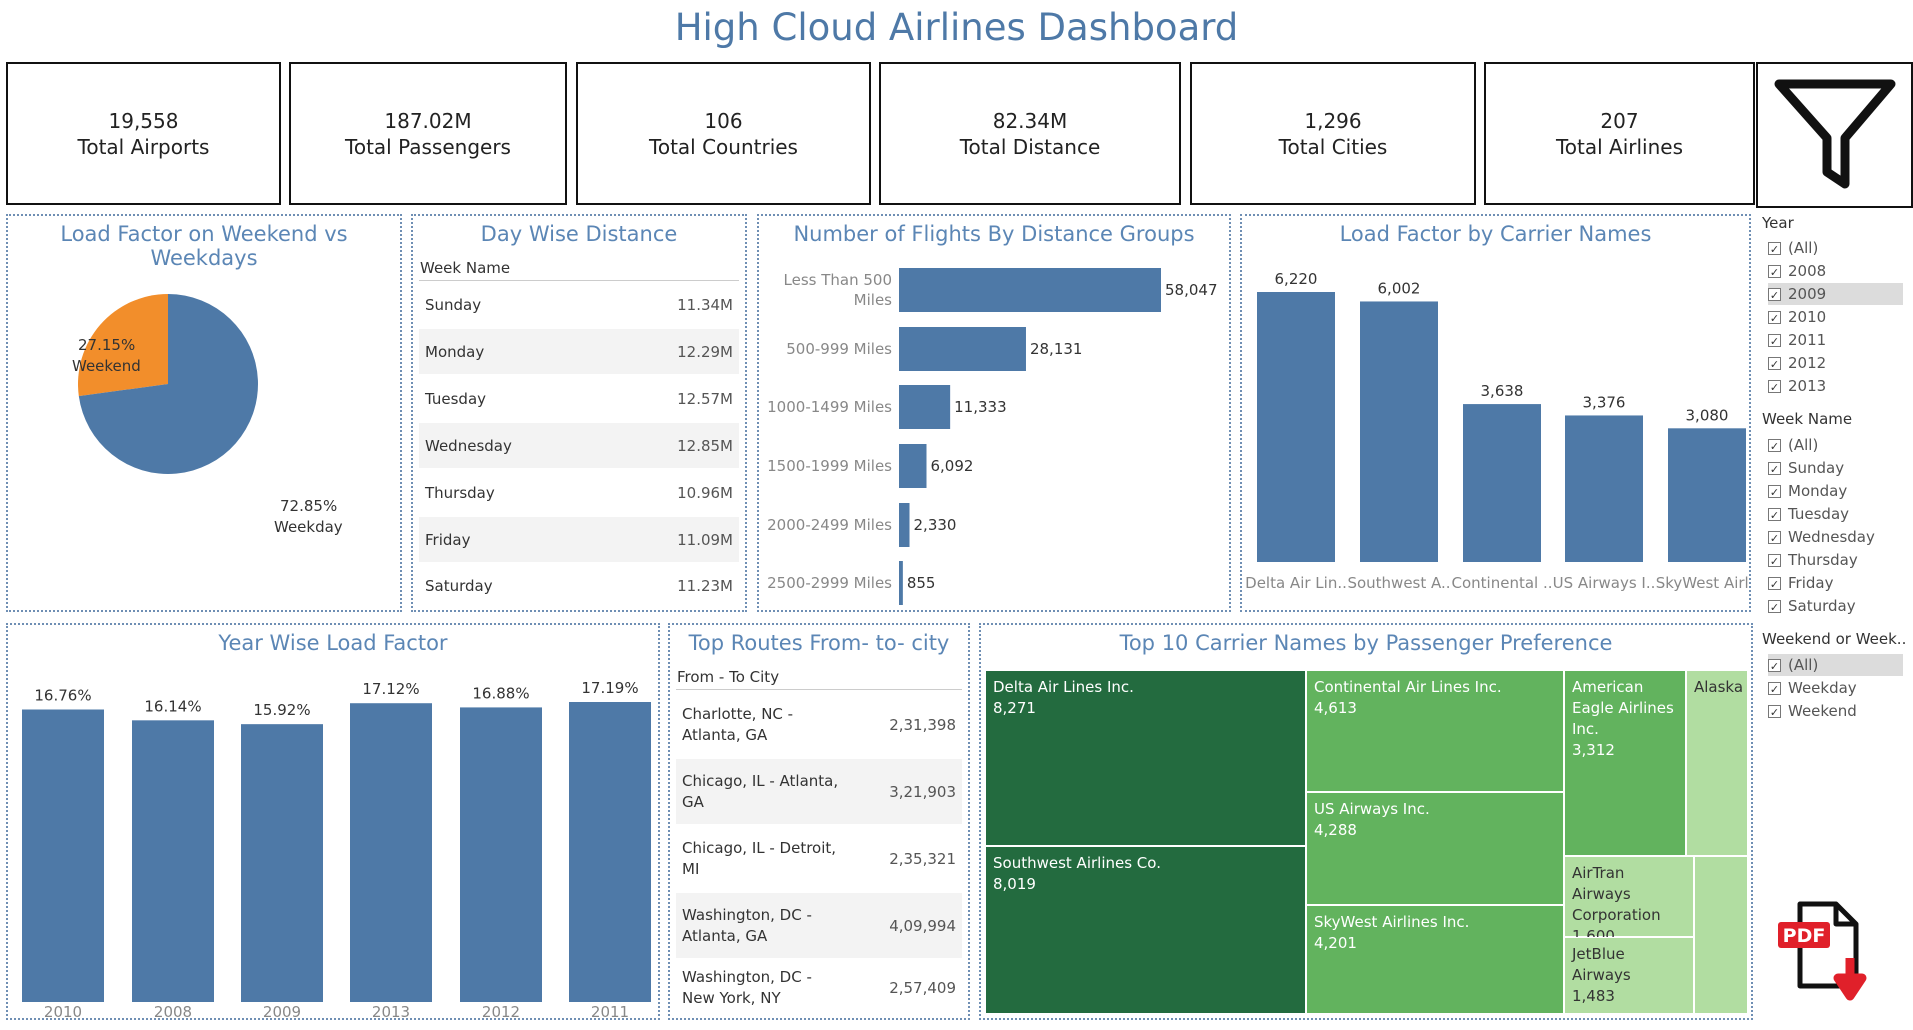 This screenshot has height=1030, width=1913. What do you see at coordinates (819, 643) in the screenshot?
I see `panel-title: Top Routes From- to- city` at bounding box center [819, 643].